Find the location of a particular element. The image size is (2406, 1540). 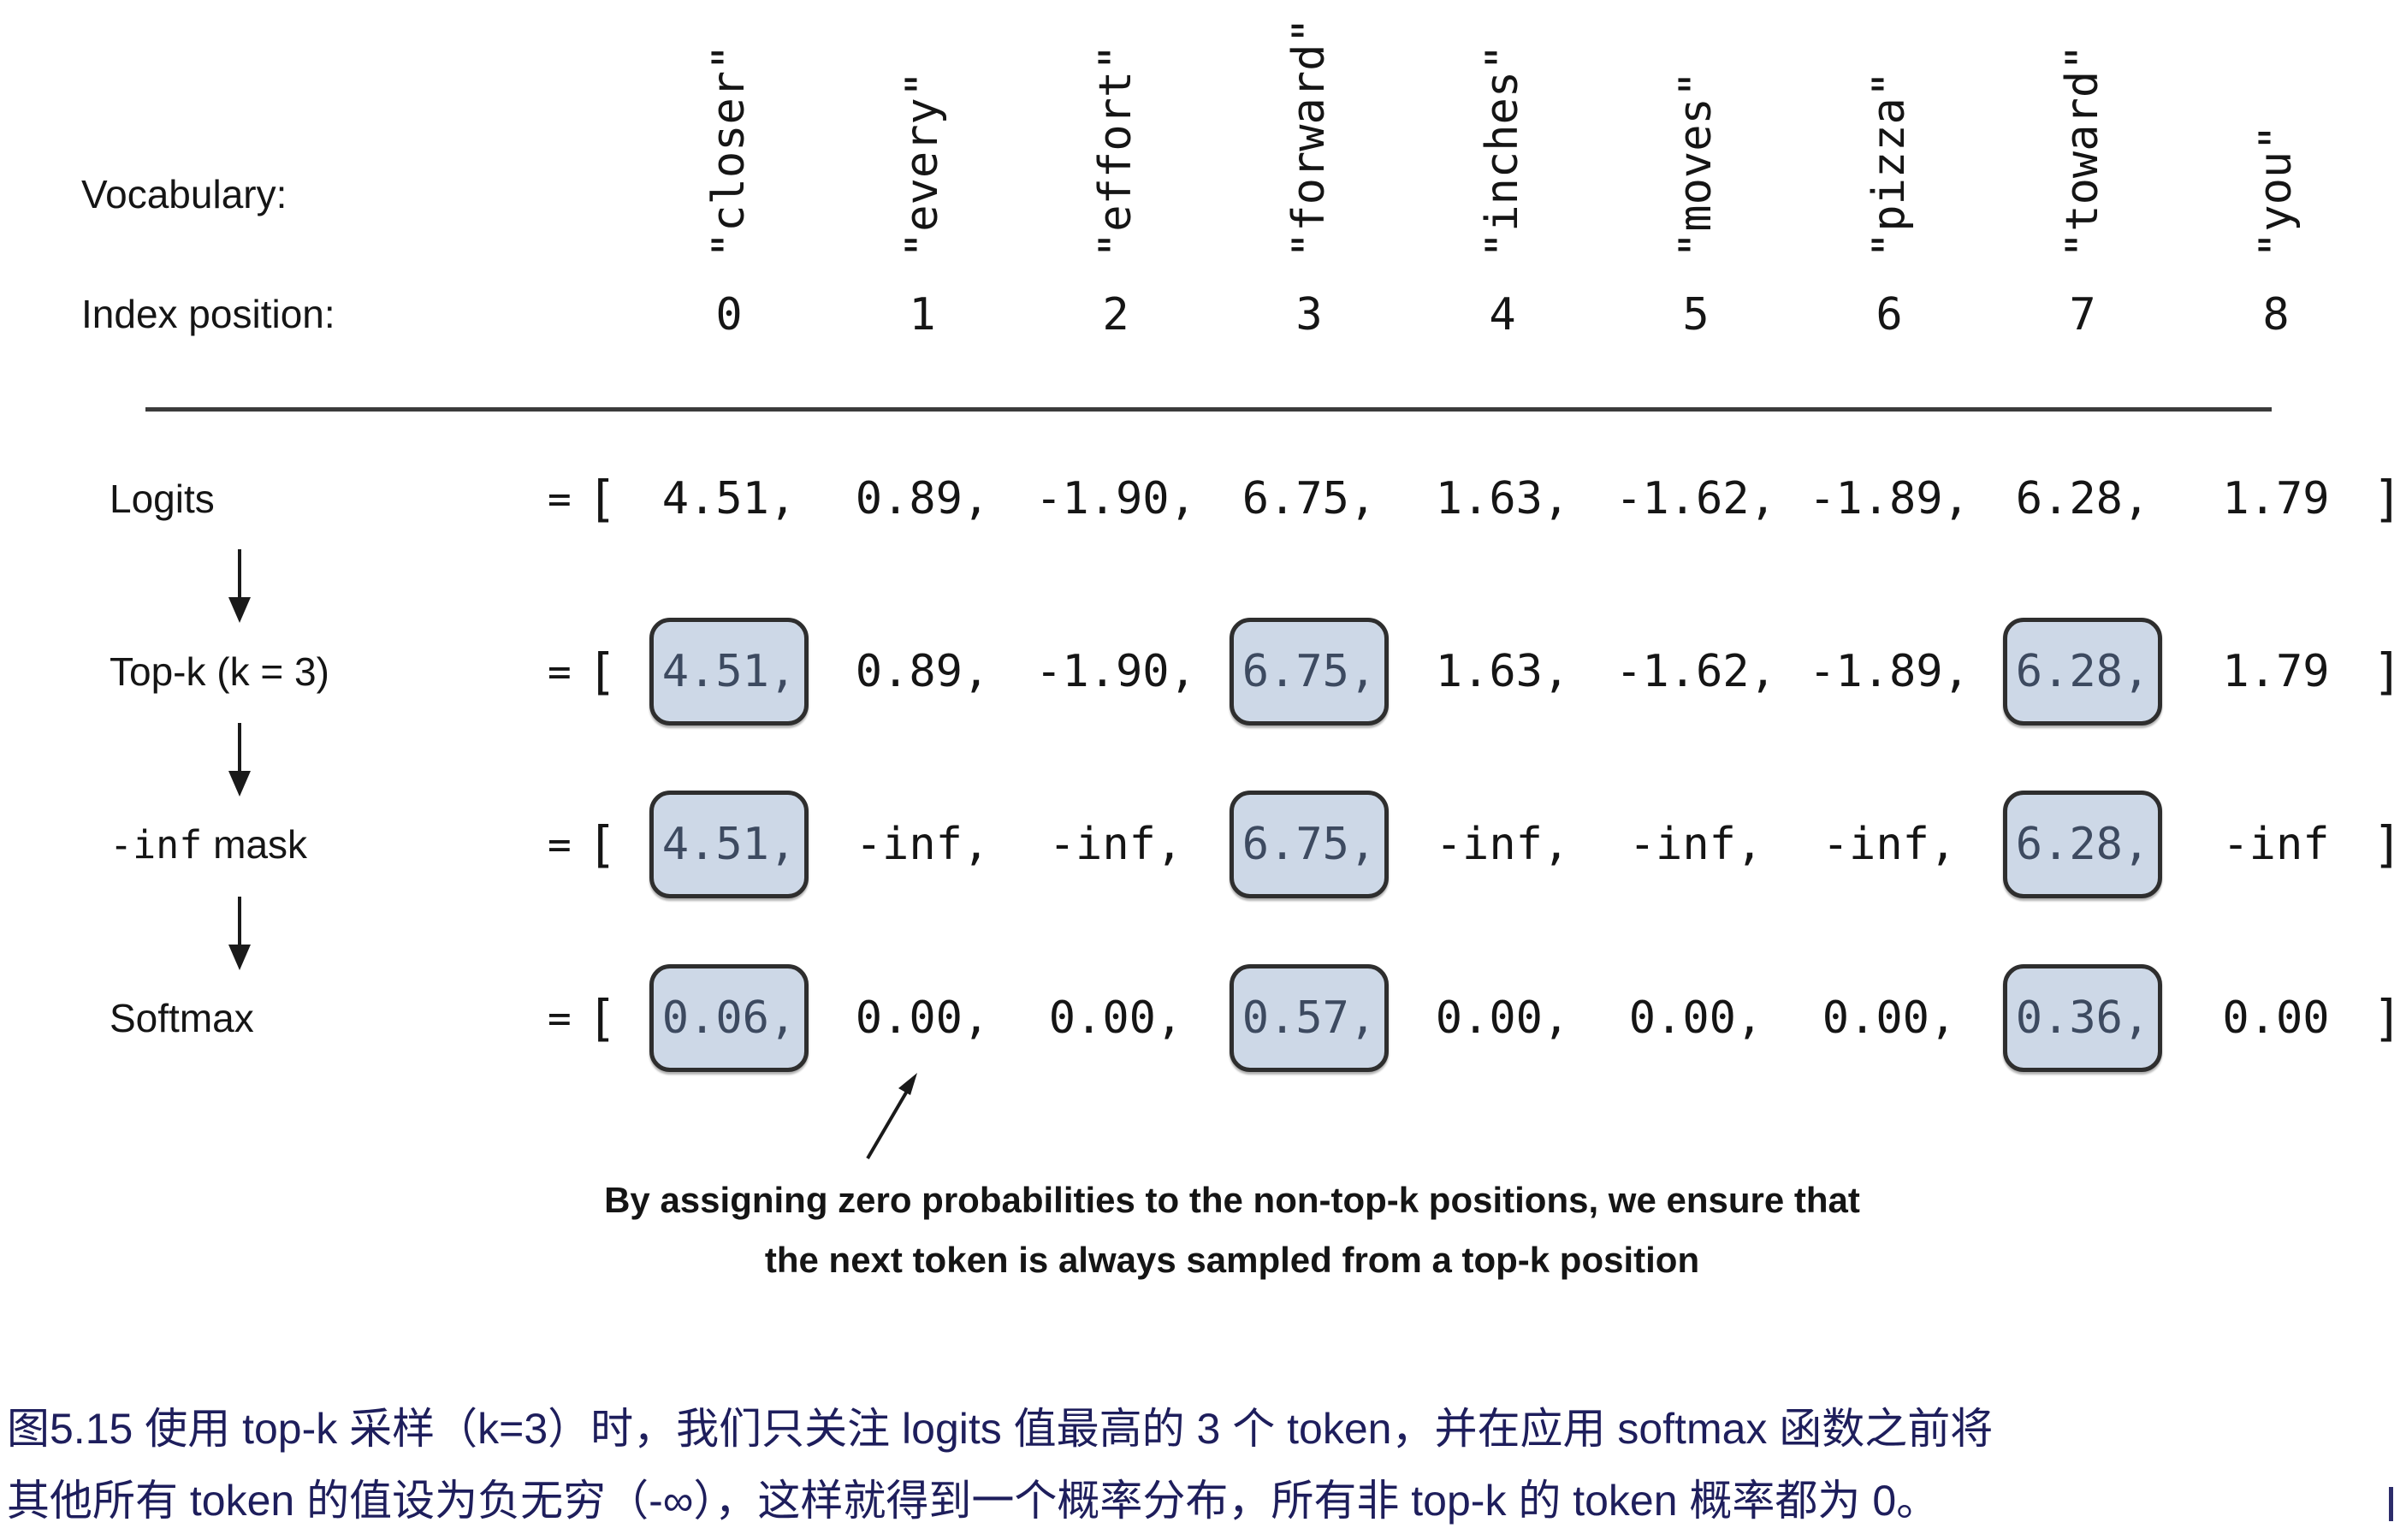

row-label: -inf mask is located at coordinates (332, 844).